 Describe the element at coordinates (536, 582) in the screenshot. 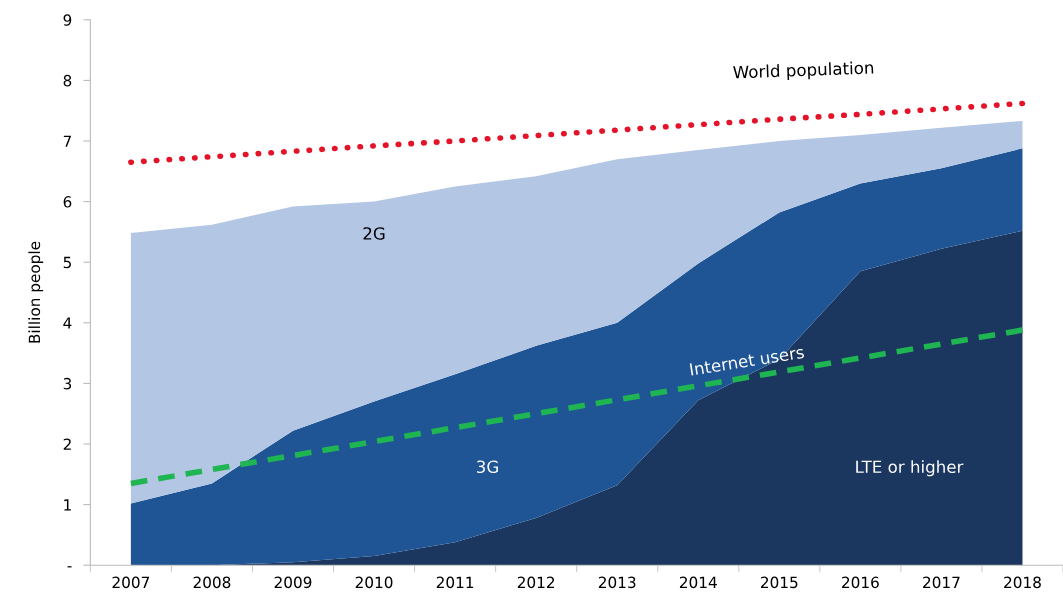

I see `x-tick-label: 2012` at that location.